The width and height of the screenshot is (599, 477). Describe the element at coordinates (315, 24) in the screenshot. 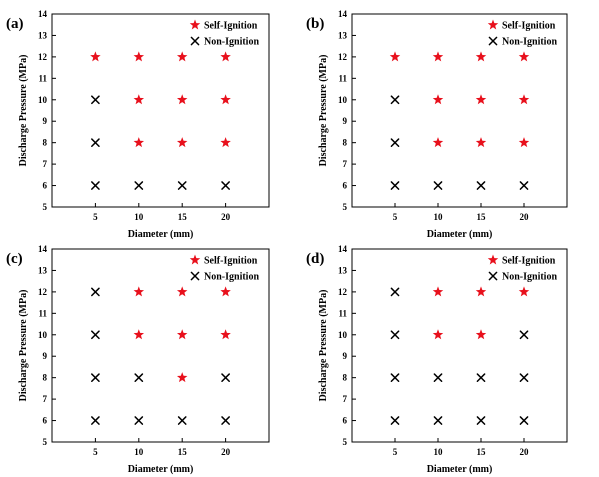

I see `panel-label: (b)` at that location.